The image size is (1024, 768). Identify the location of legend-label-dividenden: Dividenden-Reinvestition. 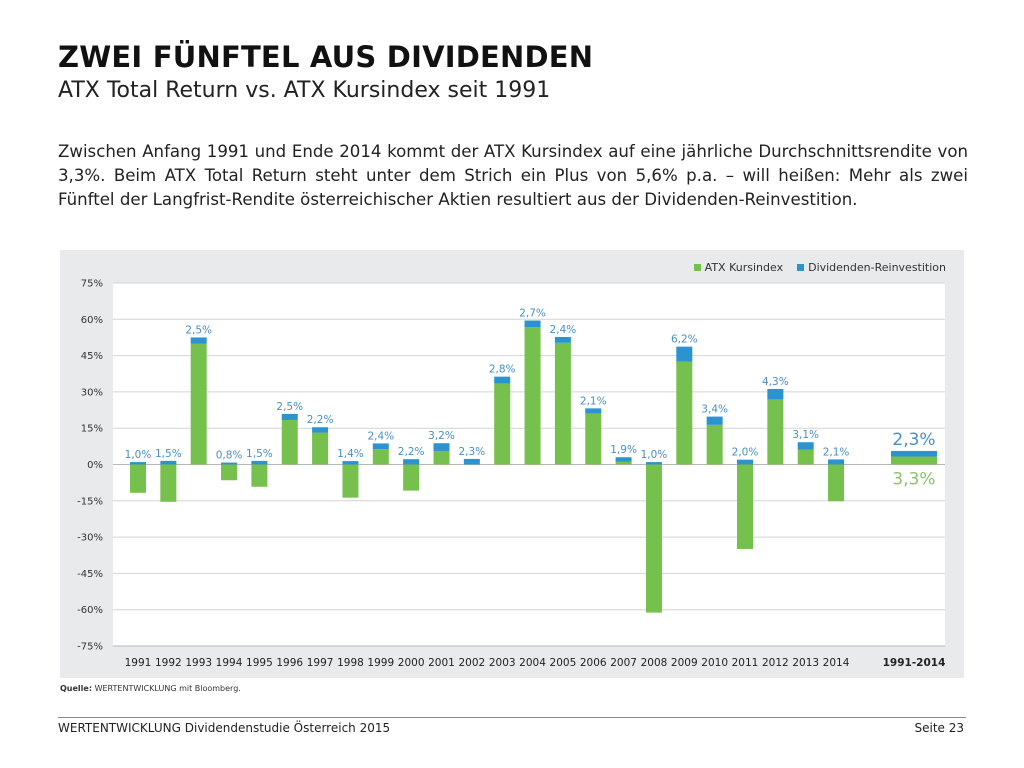
(877, 267).